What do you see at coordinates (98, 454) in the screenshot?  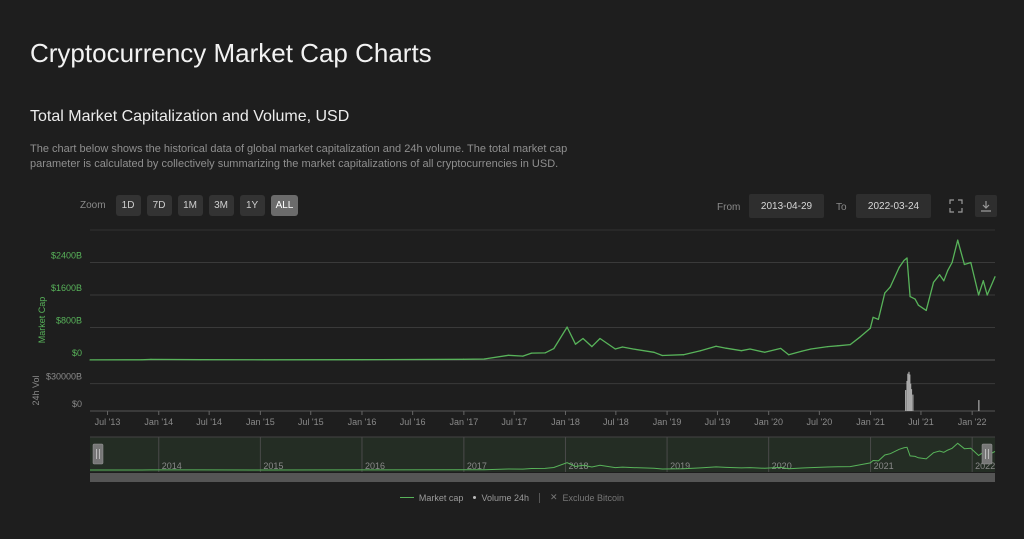 I see `navigator-left-handle` at bounding box center [98, 454].